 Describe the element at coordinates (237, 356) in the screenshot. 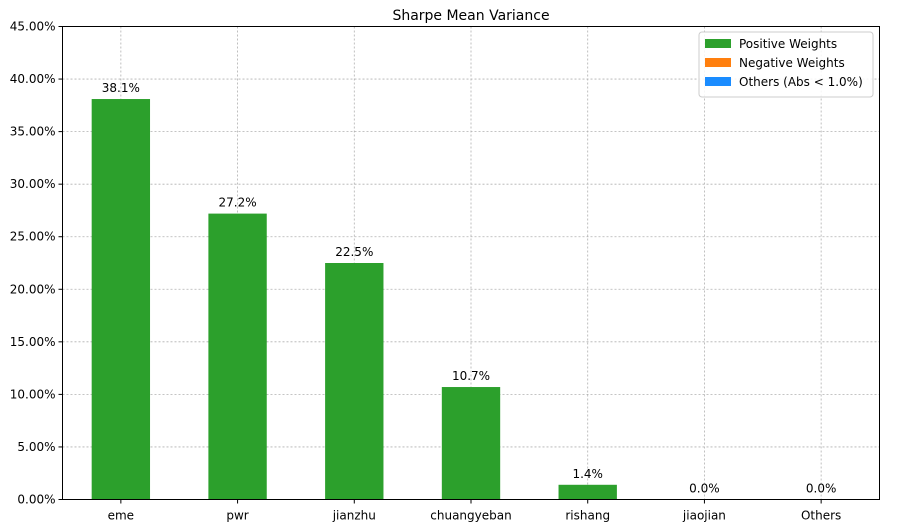

I see `bar-pwr` at that location.